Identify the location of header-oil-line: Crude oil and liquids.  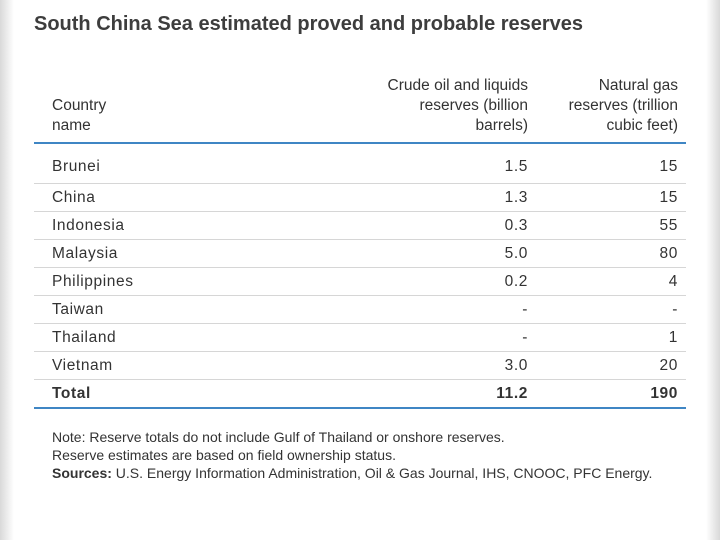
(457, 85).